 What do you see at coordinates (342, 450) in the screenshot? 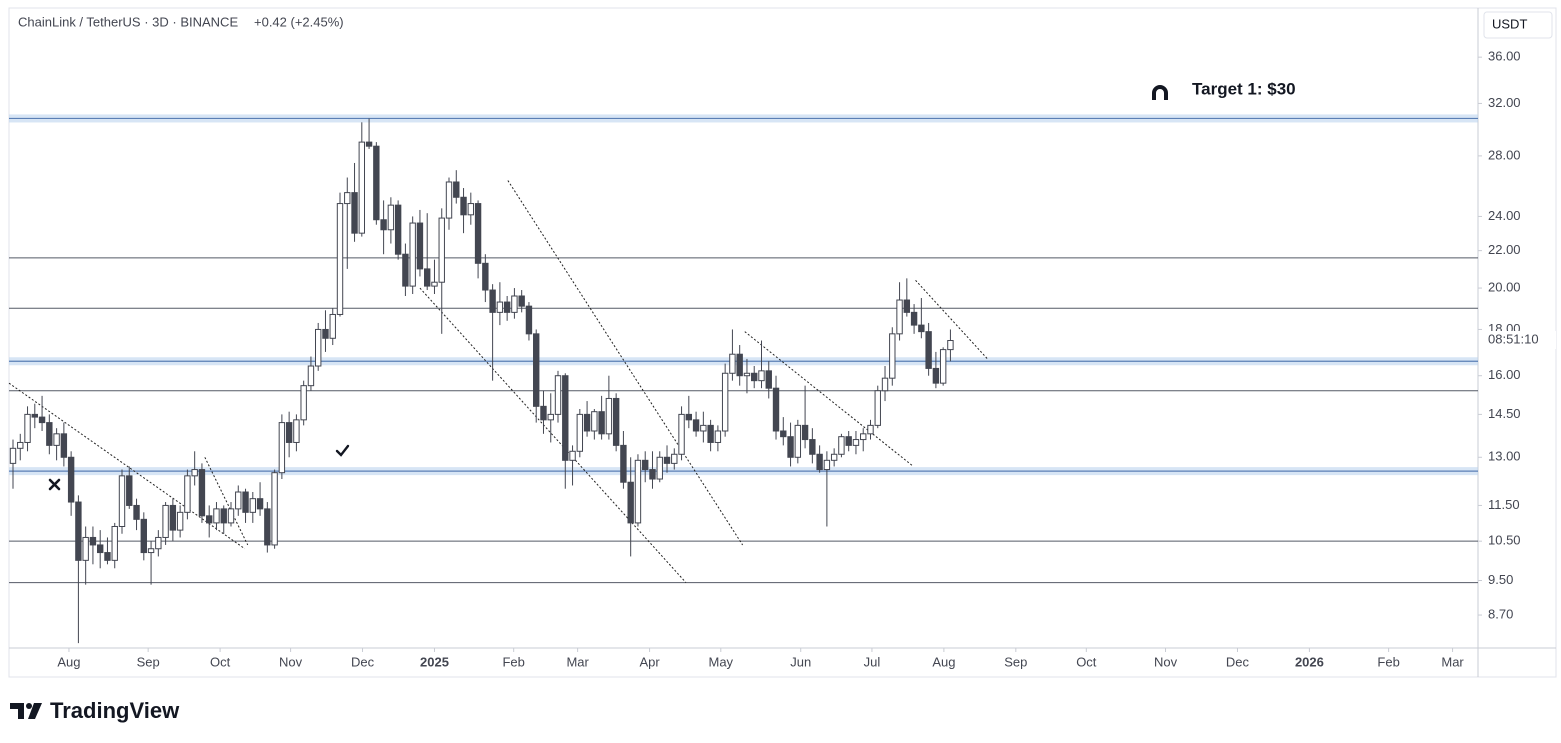
I see `check-marker` at bounding box center [342, 450].